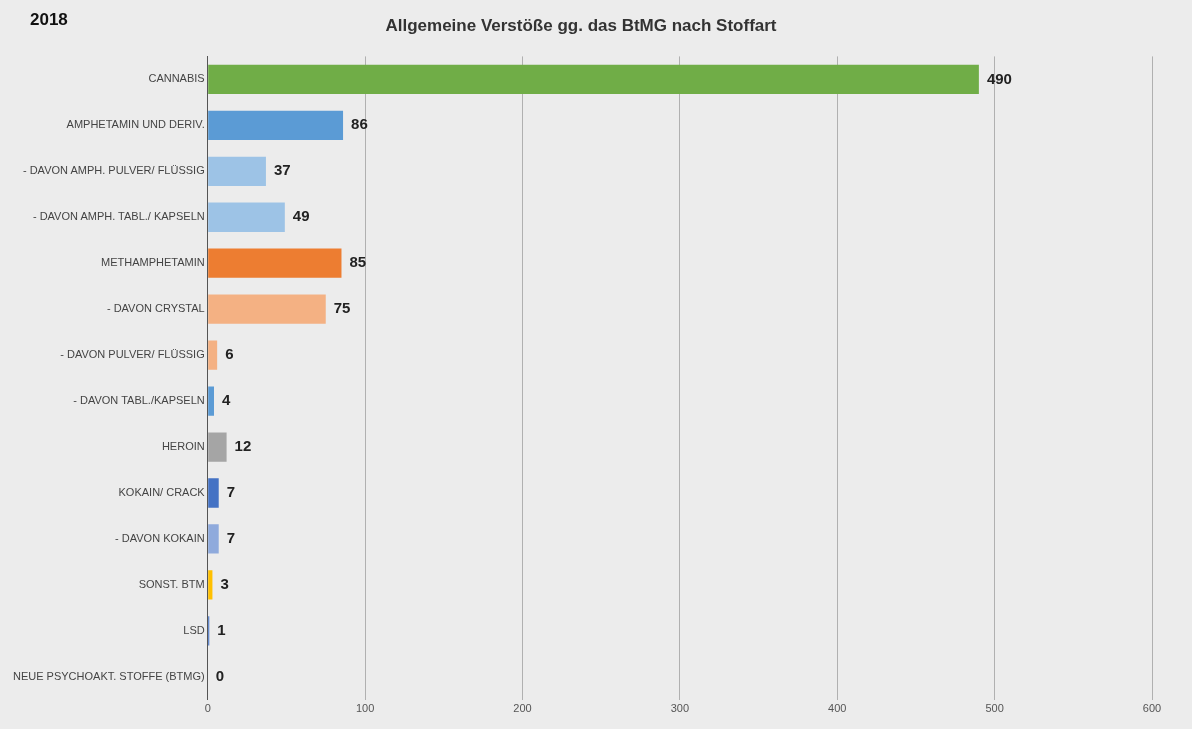 This screenshot has height=729, width=1192. I want to click on data-label: 75, so click(342, 308).